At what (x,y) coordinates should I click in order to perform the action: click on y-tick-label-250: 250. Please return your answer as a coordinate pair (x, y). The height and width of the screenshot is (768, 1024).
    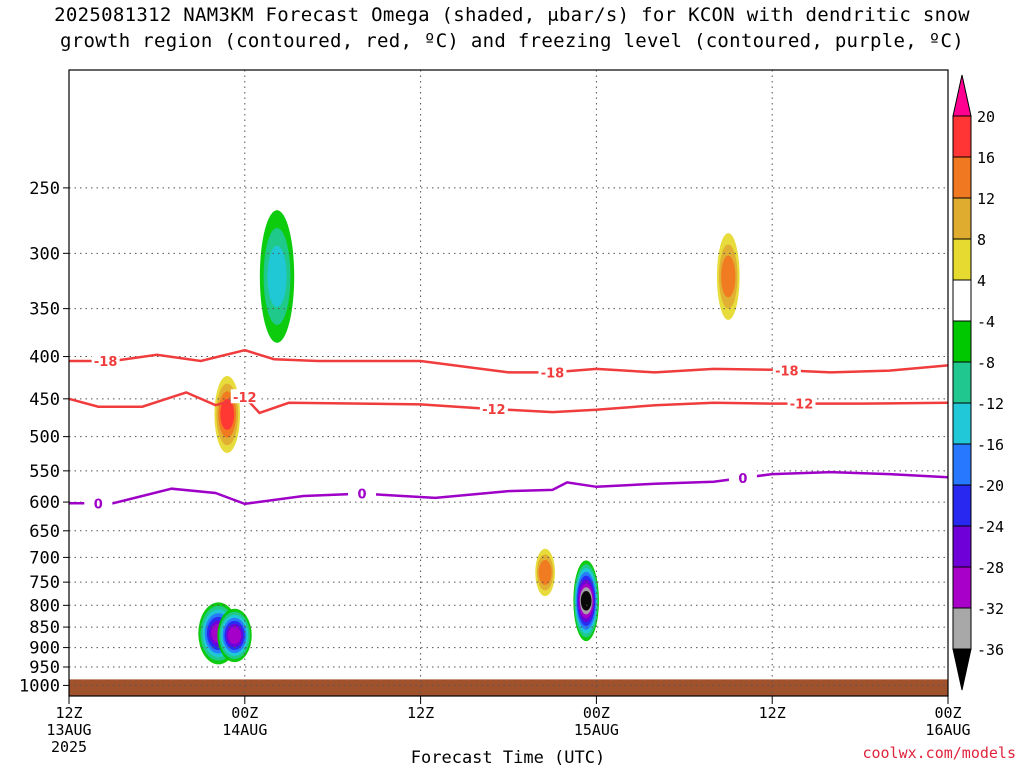
    Looking at the image, I should click on (44, 189).